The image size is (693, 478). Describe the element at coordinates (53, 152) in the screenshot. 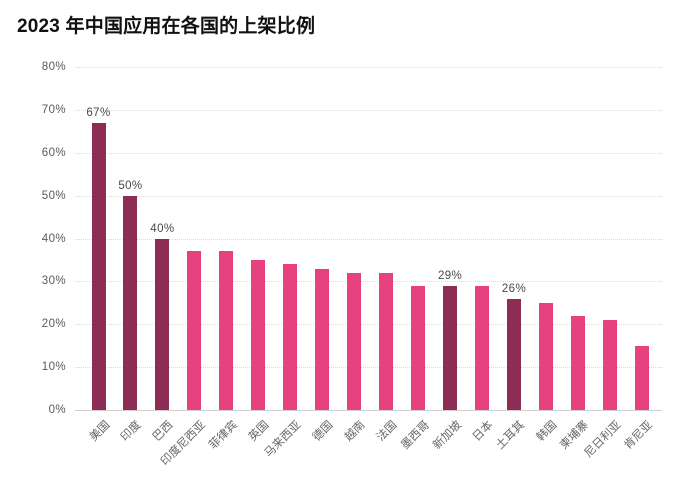

I see `y-axis-tick-label: 60%` at that location.